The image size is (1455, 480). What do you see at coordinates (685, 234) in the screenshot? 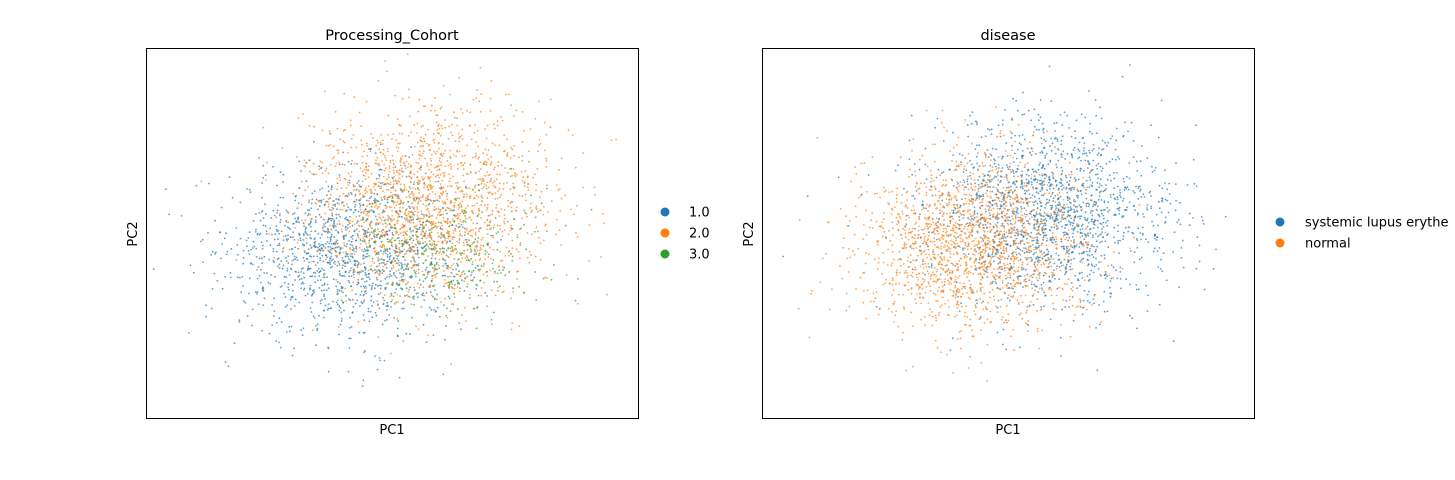
I see `panel1-legend-item: 2.0` at bounding box center [685, 234].